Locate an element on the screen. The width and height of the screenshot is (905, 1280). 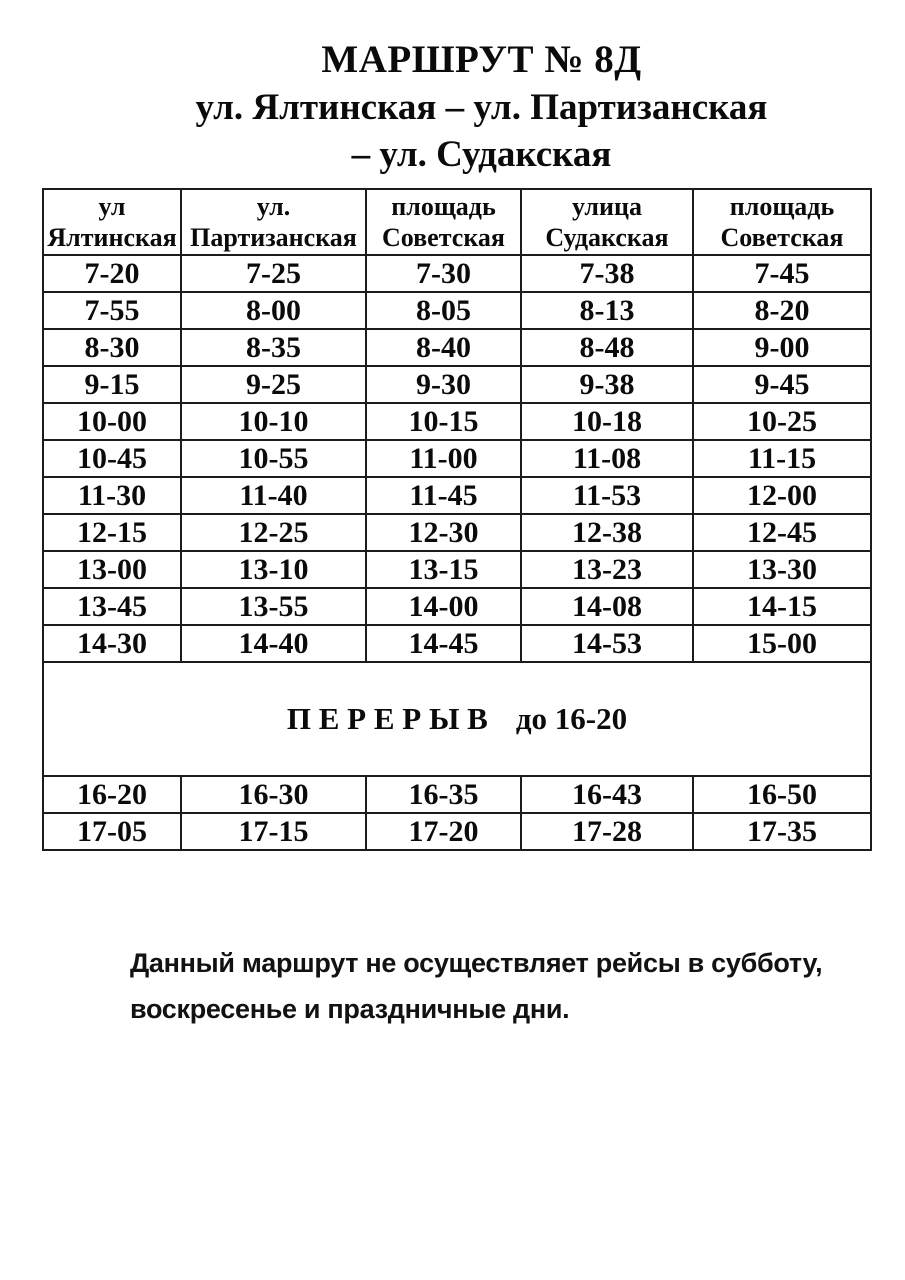
table-row: 8-30 8-35 8-40 8-48 9-00 is located at coordinates (457, 347).